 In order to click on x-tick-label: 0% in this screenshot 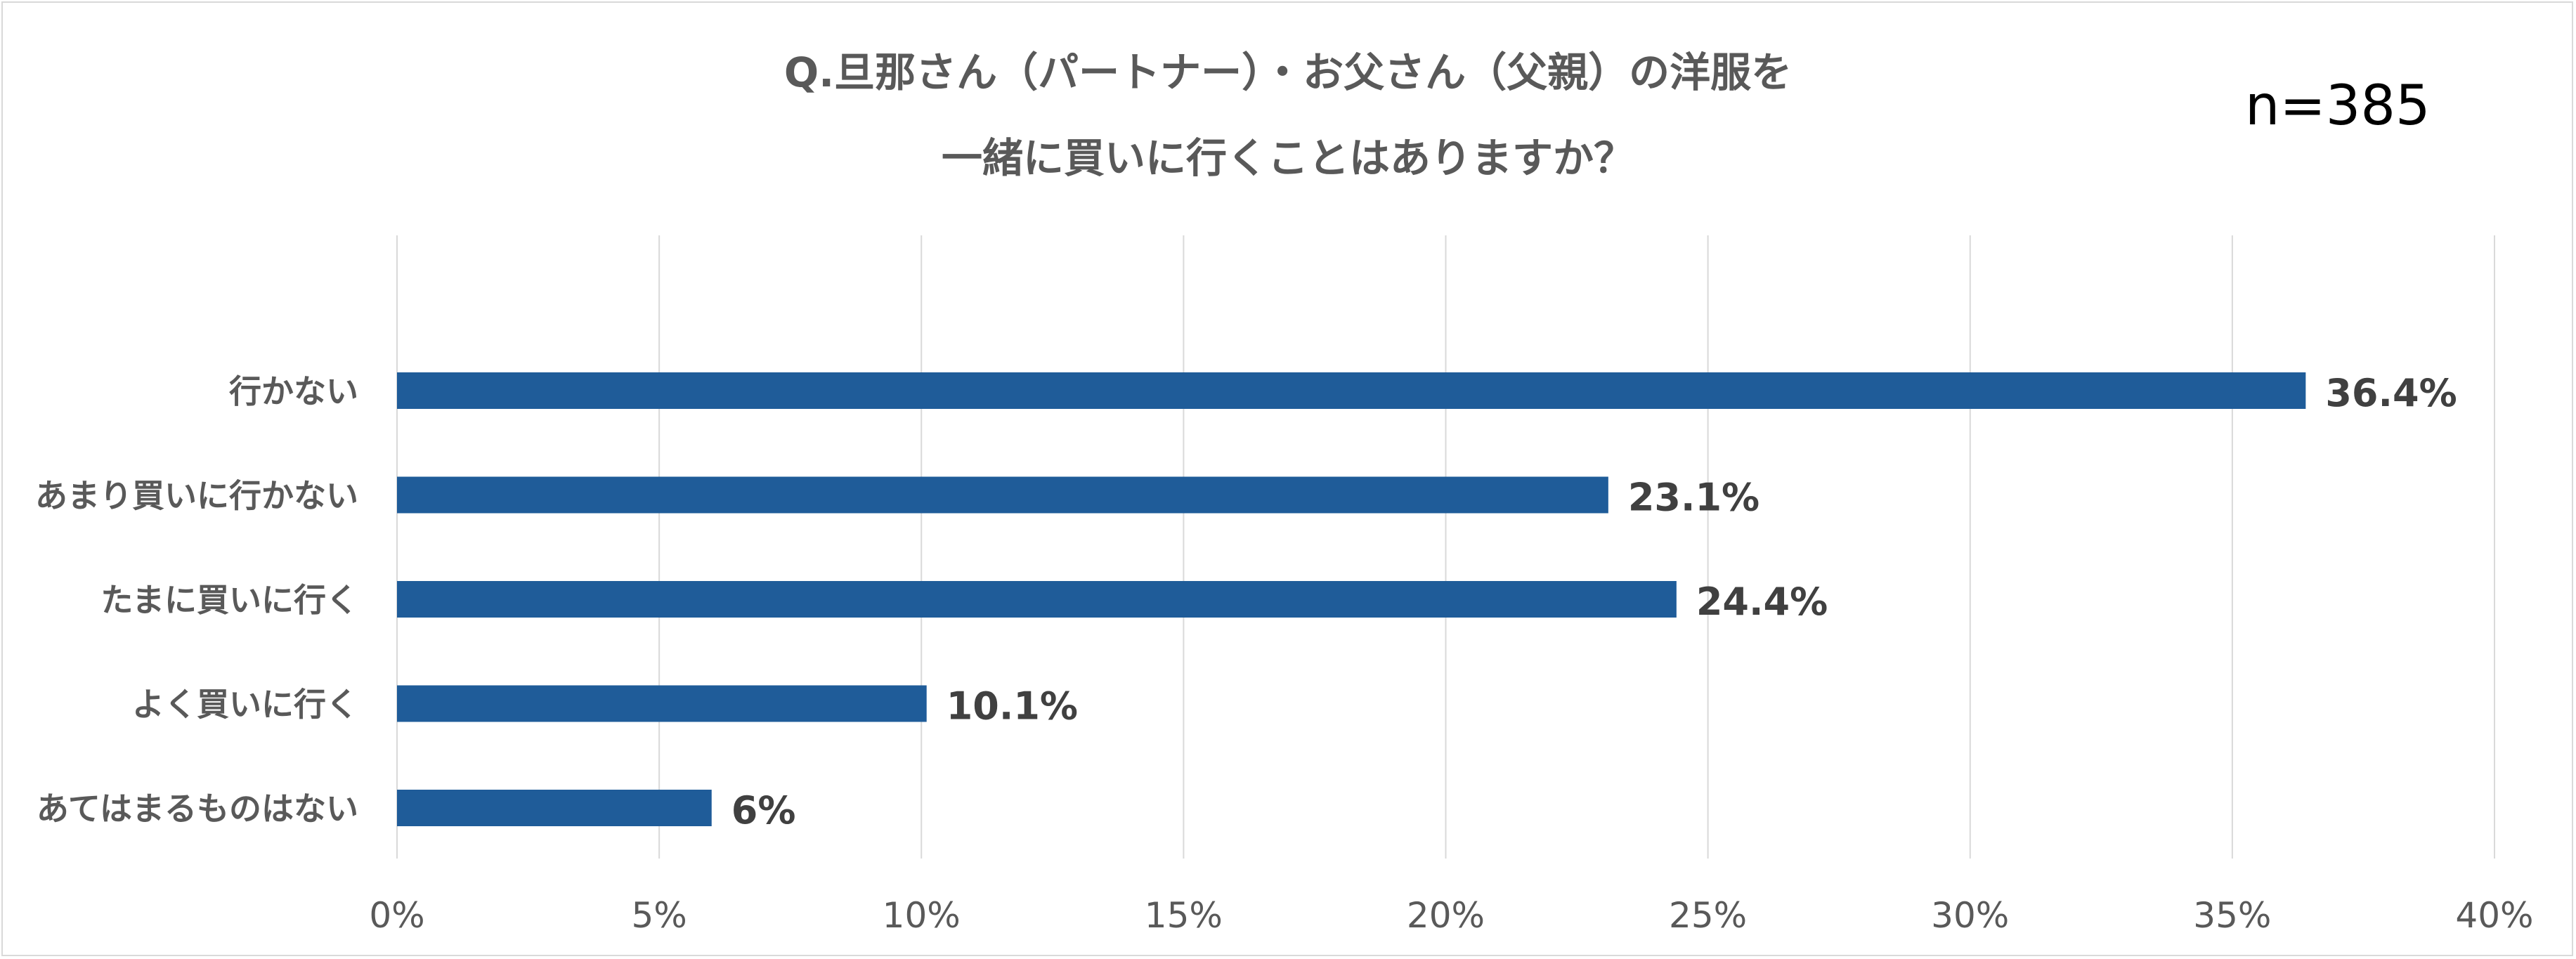, I will do `click(396, 915)`.